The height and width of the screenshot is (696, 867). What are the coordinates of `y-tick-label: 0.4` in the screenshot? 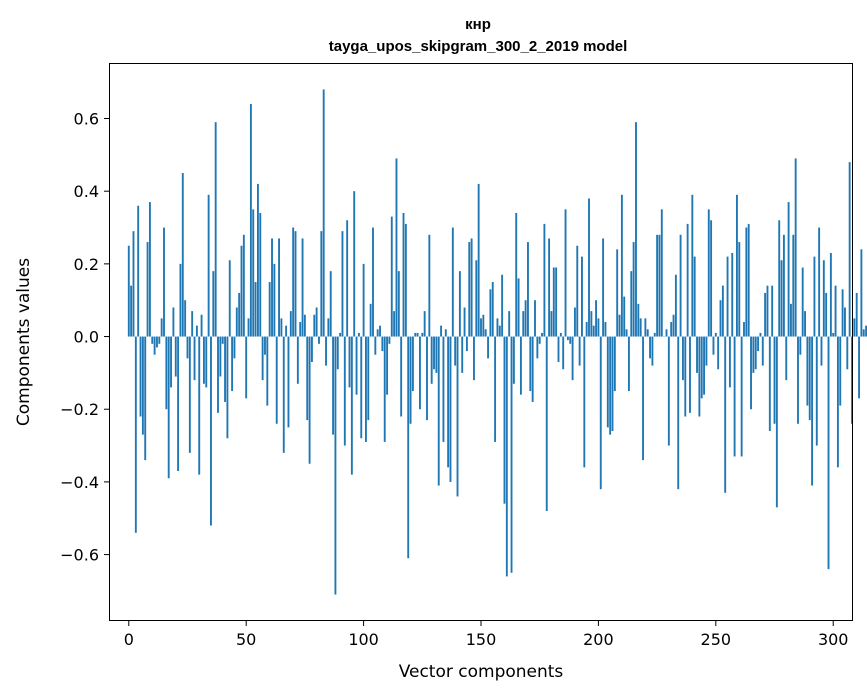 It's located at (86, 191).